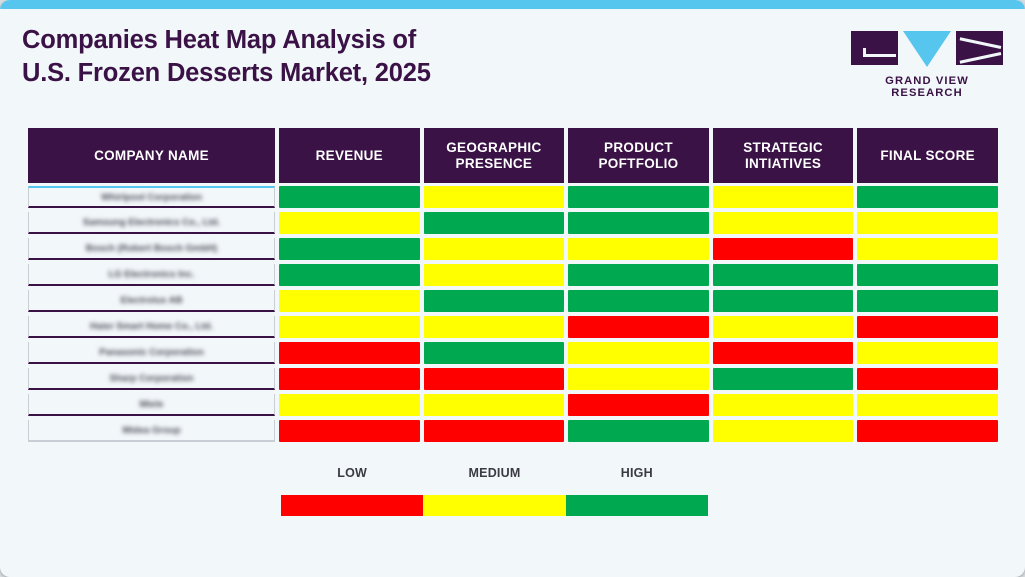 The width and height of the screenshot is (1025, 577). I want to click on column-header-product-portfolio: PRODUCT POFTFOLIO, so click(638, 155).